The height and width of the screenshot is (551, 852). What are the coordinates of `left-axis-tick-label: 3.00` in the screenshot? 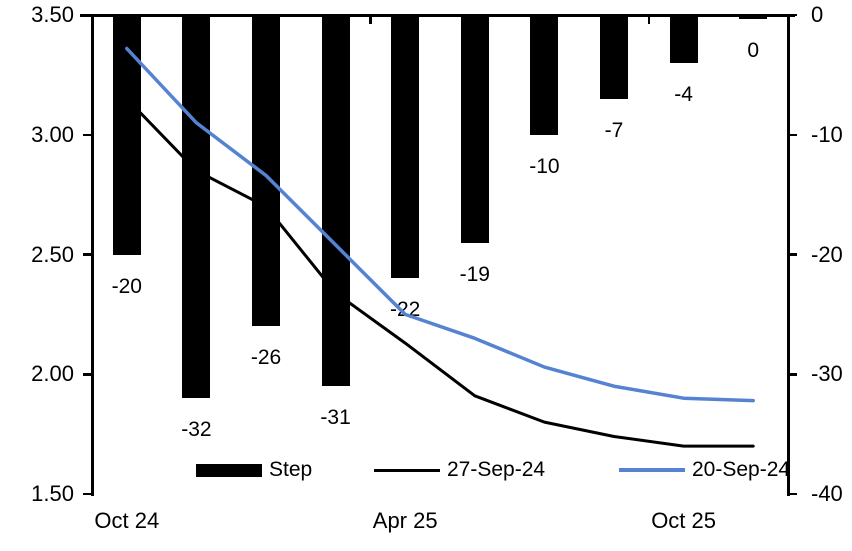 It's located at (52, 134).